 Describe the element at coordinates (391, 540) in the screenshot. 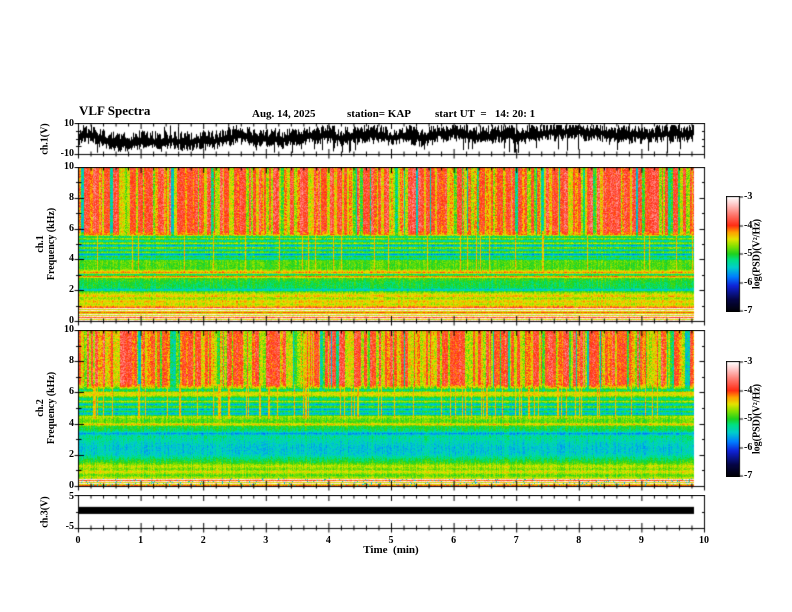

I see `time-tick-label: 5` at that location.